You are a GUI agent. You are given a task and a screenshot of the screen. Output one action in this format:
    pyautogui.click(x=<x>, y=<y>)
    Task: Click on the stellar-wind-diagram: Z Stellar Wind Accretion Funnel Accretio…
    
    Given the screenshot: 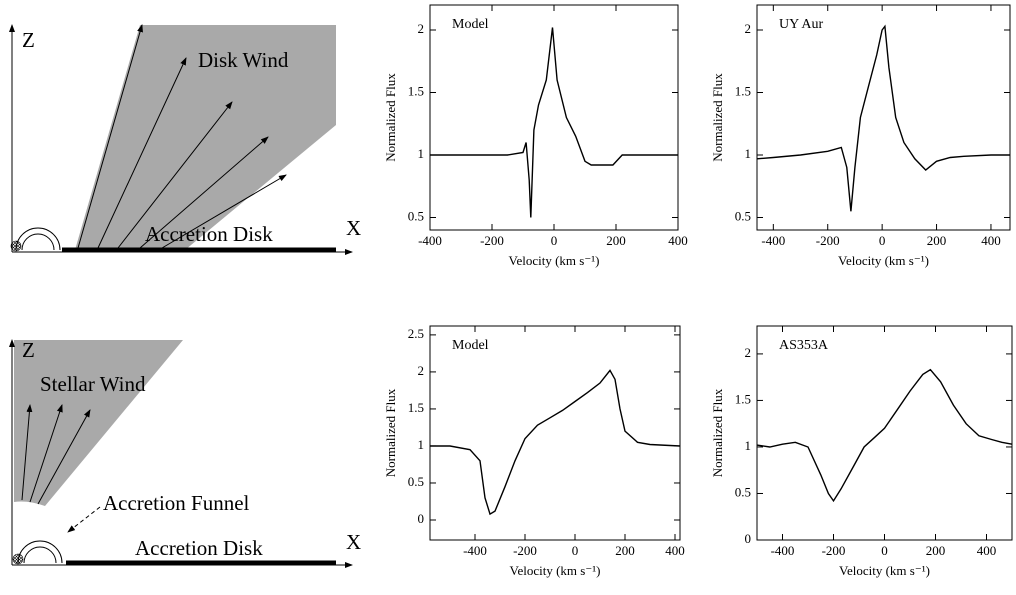 What is the action you would take?
    pyautogui.click(x=185, y=453)
    